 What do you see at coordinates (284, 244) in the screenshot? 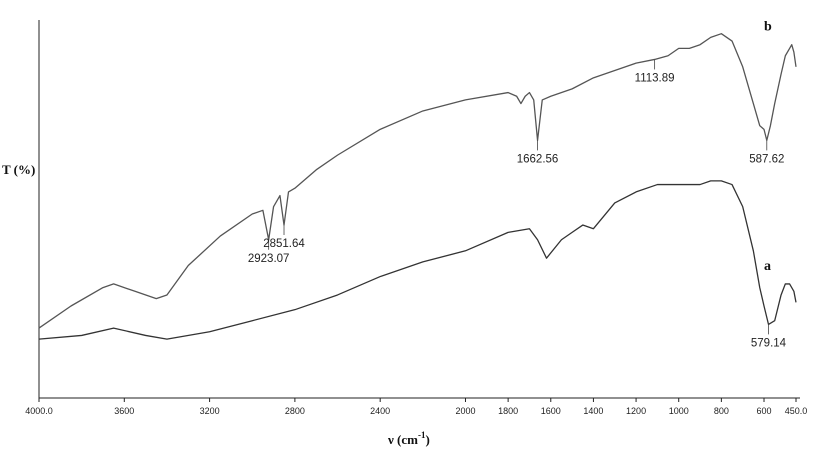
I see `annotation-label: 2851.64` at bounding box center [284, 244].